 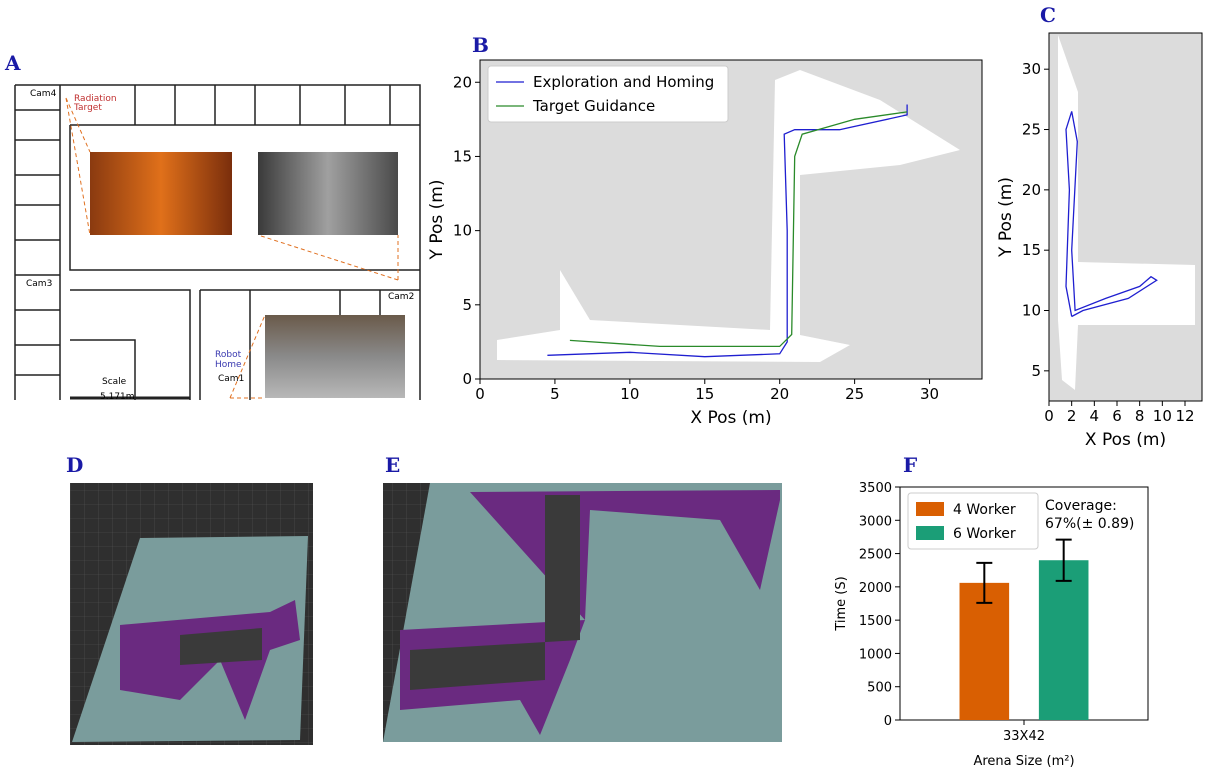 What do you see at coordinates (879, 688) in the screenshot?
I see `y-tick-label: 500` at bounding box center [879, 688].